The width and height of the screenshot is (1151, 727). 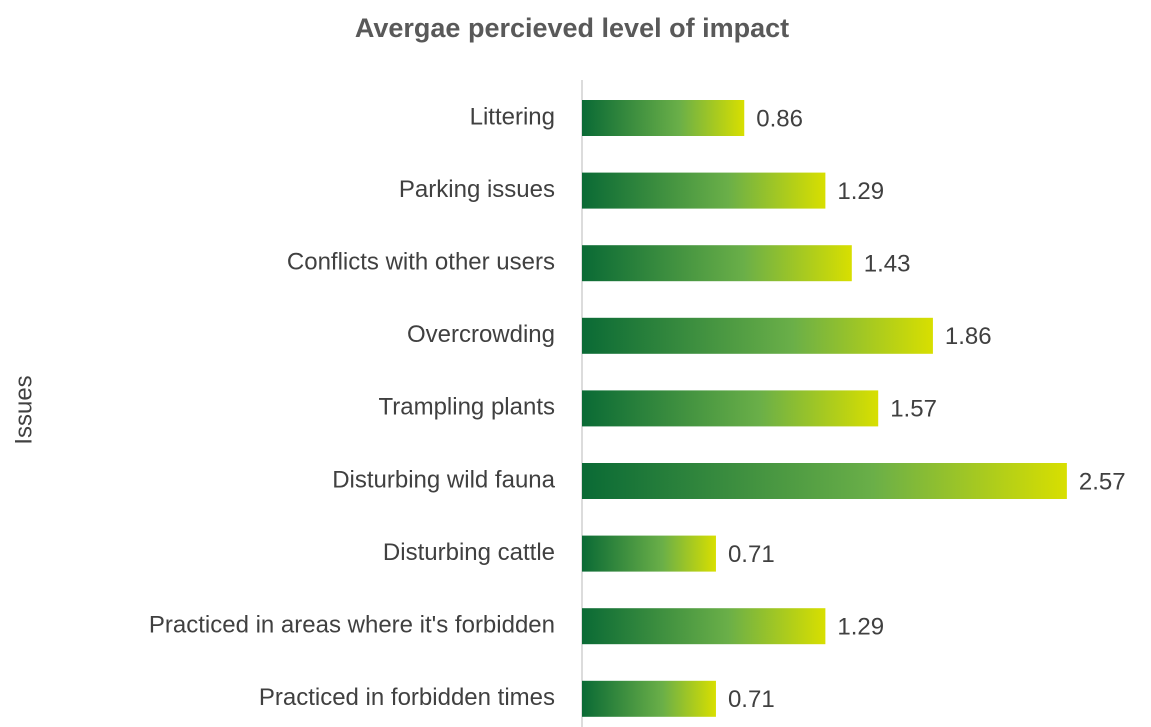 I want to click on y-tick-label: Practiced in areas where it's forbidden, so click(x=352, y=625).